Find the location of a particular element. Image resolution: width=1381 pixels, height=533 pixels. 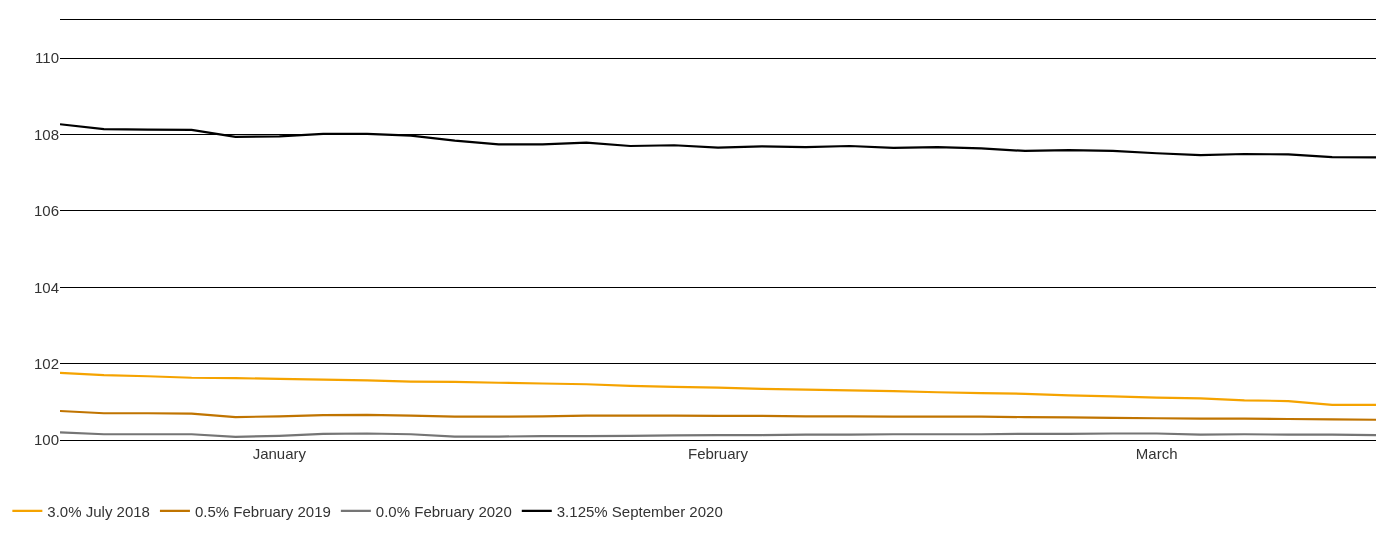

y-tick-label: 104 is located at coordinates (46, 287).